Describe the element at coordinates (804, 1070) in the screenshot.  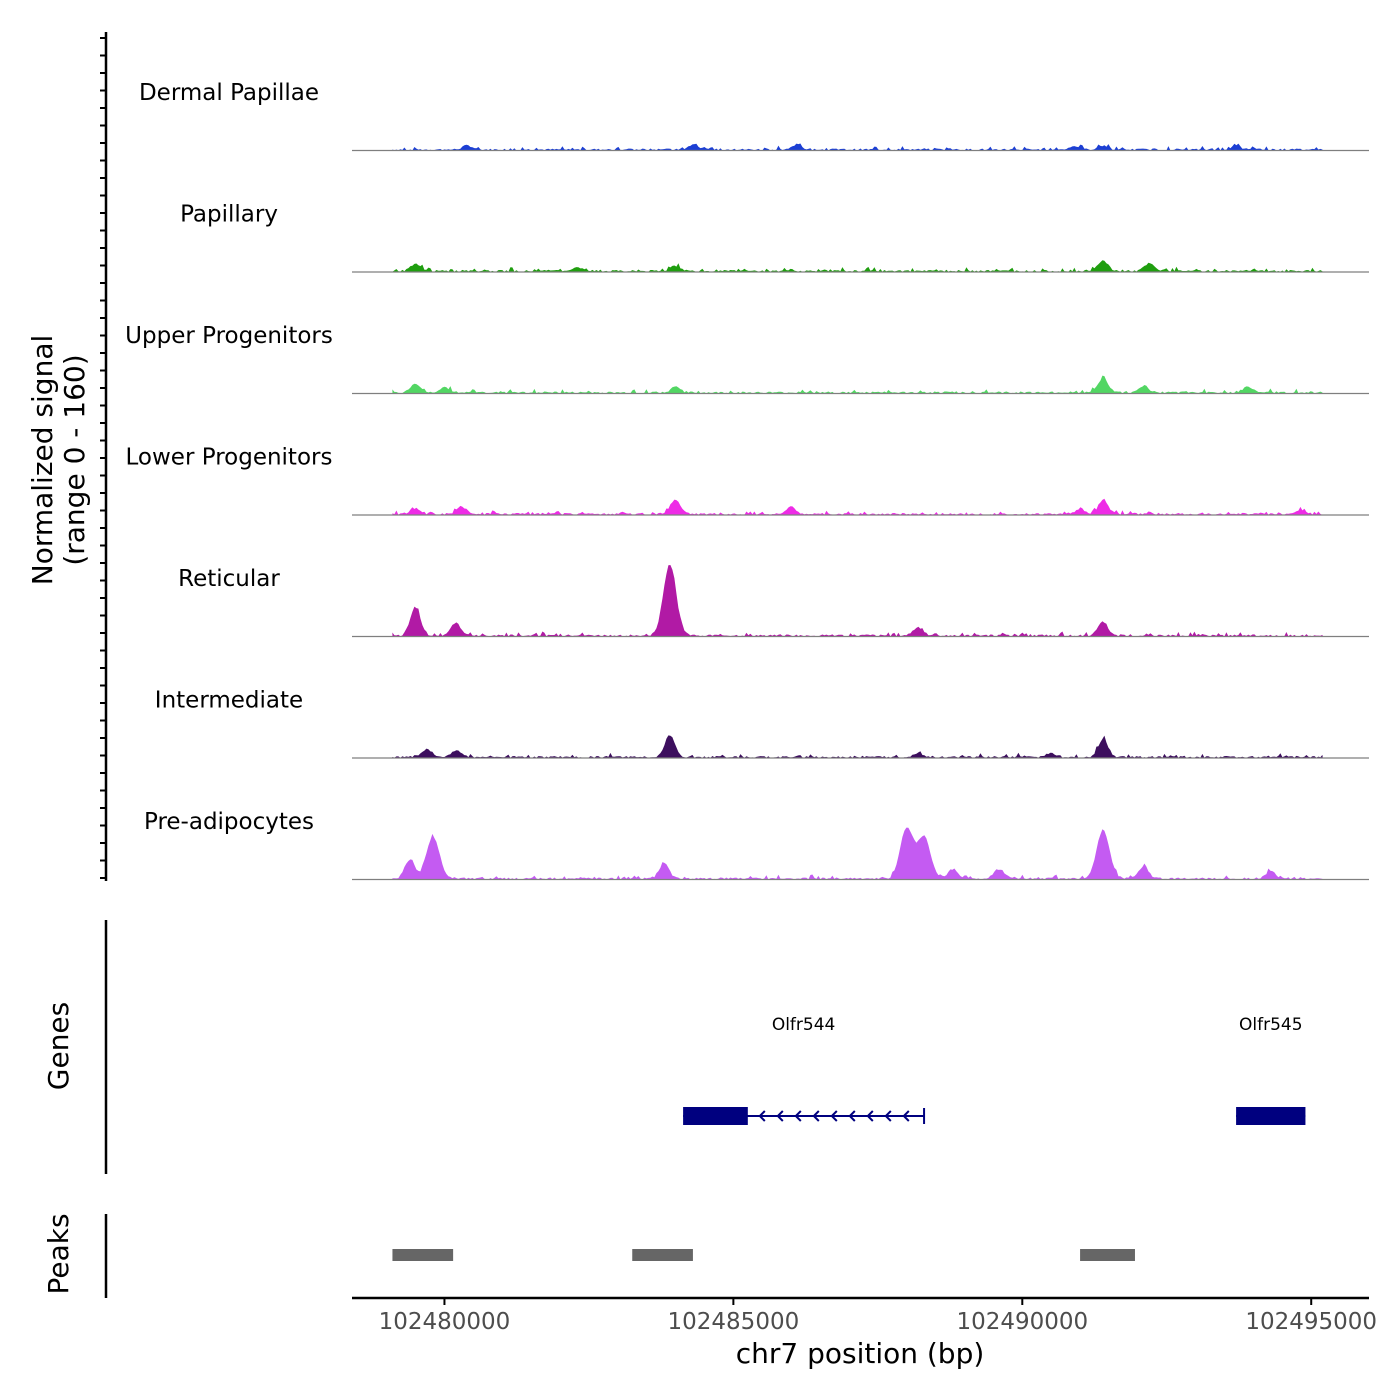
I see `gene-olfr544: Olfr544` at that location.